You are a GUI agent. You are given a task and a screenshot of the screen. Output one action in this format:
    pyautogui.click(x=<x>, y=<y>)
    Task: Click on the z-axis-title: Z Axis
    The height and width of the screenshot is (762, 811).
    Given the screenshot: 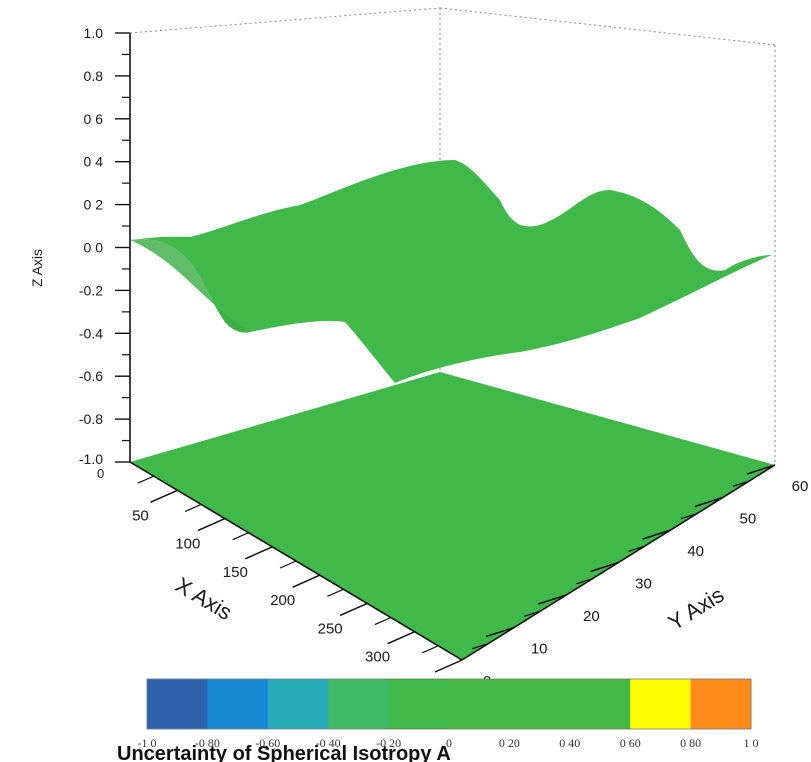 What is the action you would take?
    pyautogui.click(x=37, y=268)
    